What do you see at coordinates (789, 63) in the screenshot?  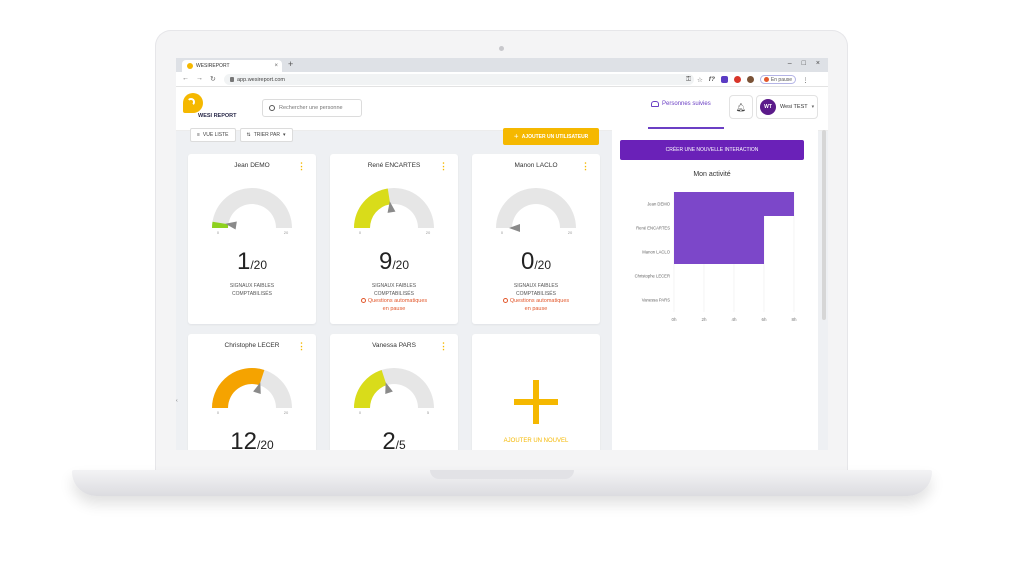 I see `minimize-icon: –` at bounding box center [789, 63].